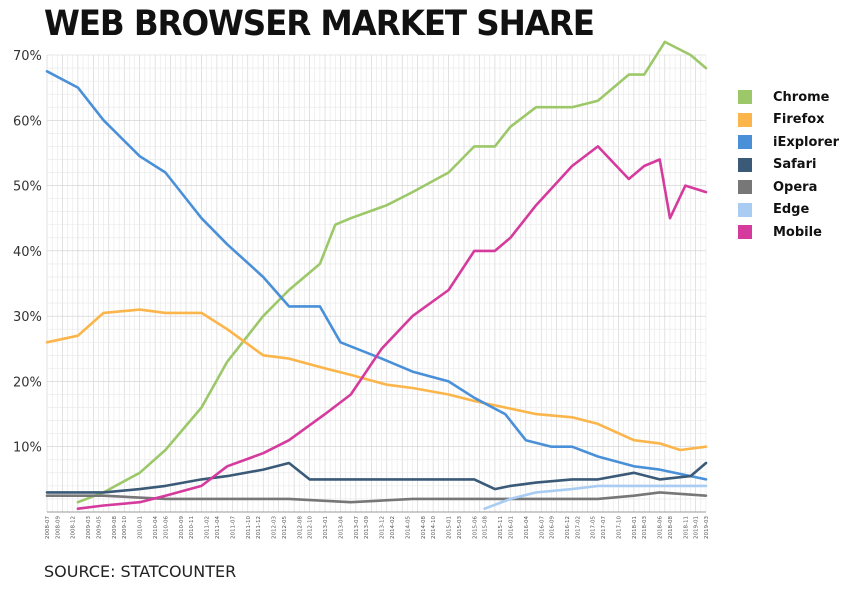  Describe the element at coordinates (218, 527) in the screenshot. I see `x-tick-label: 2011-04` at that location.